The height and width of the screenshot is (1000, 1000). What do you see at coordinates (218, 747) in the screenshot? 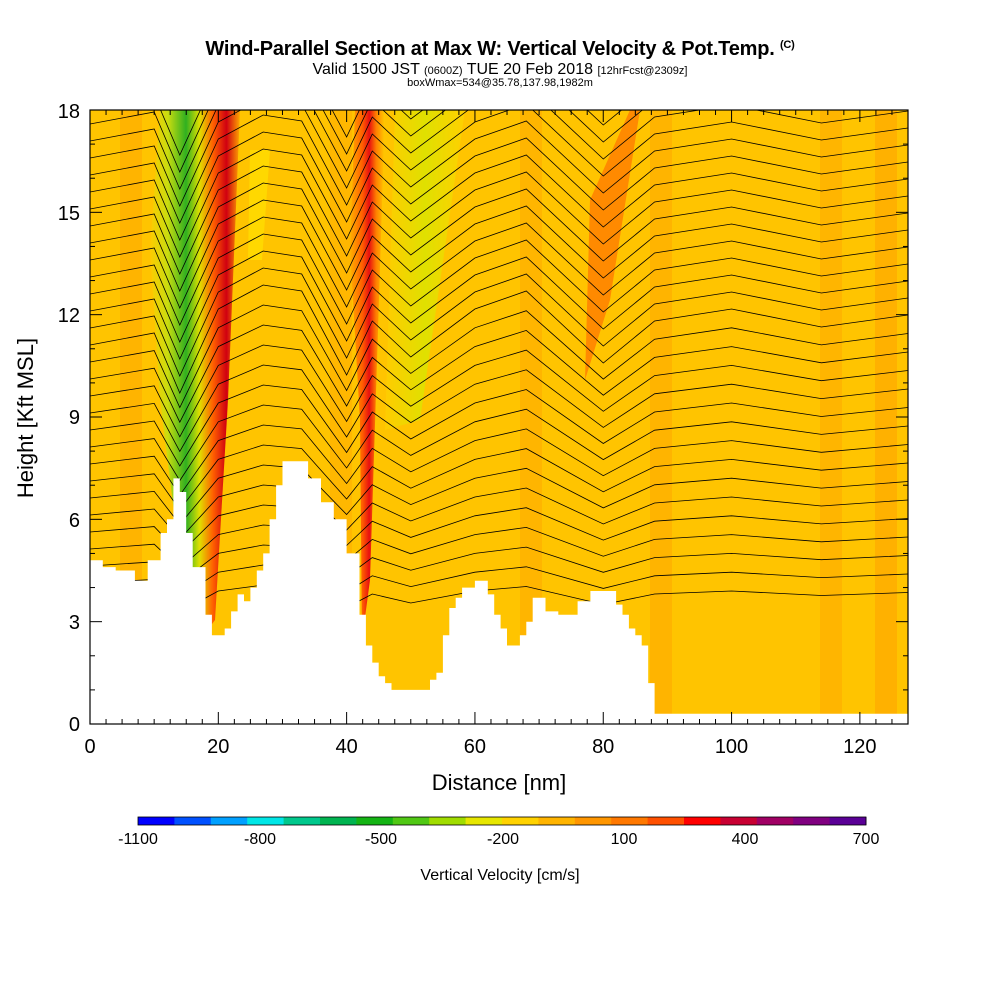
I see `x-tick-label: 20` at bounding box center [218, 747].